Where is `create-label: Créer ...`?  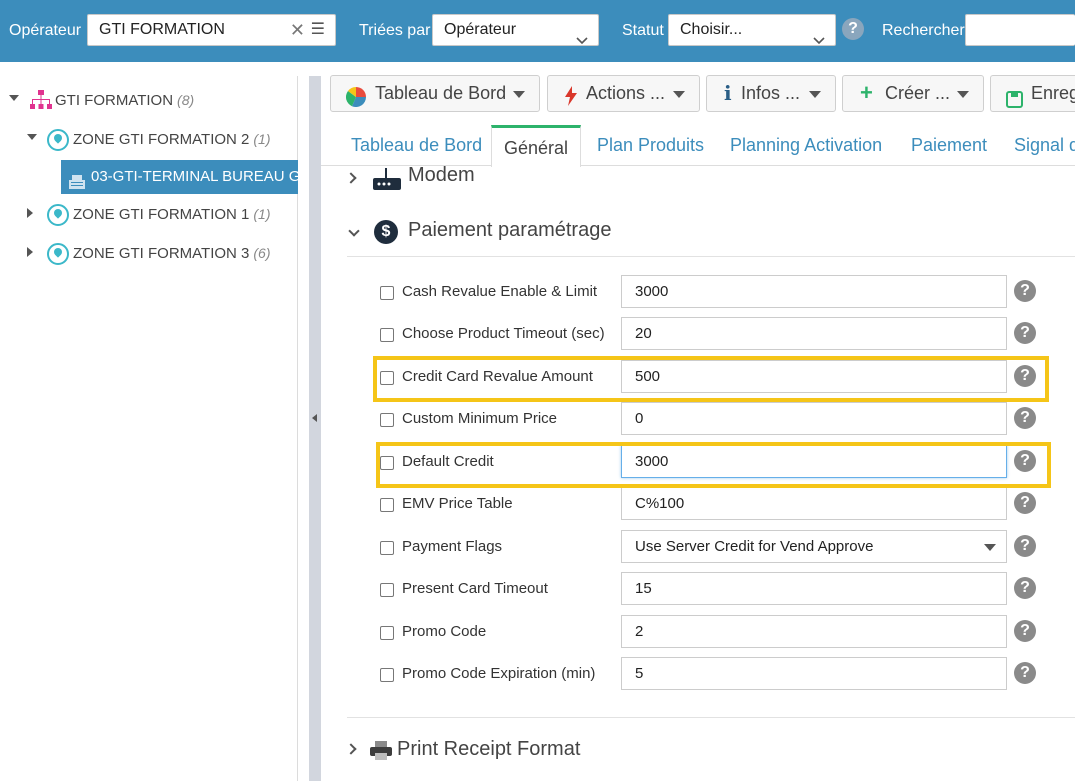 create-label: Créer ... is located at coordinates (918, 93).